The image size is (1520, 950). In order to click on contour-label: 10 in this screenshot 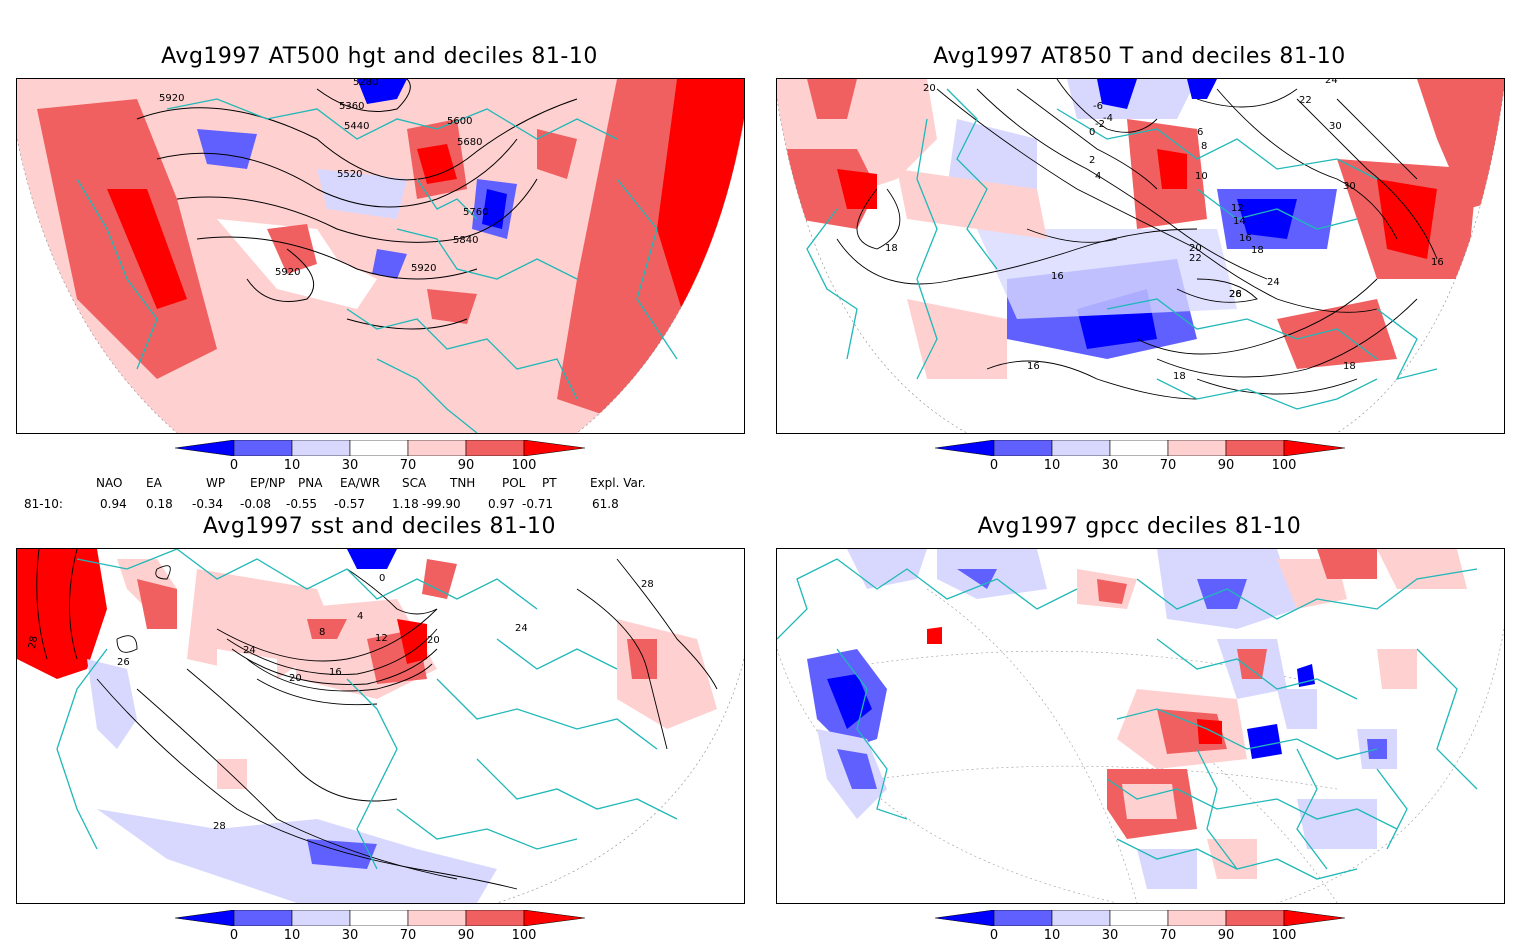, I will do `click(1201, 176)`.